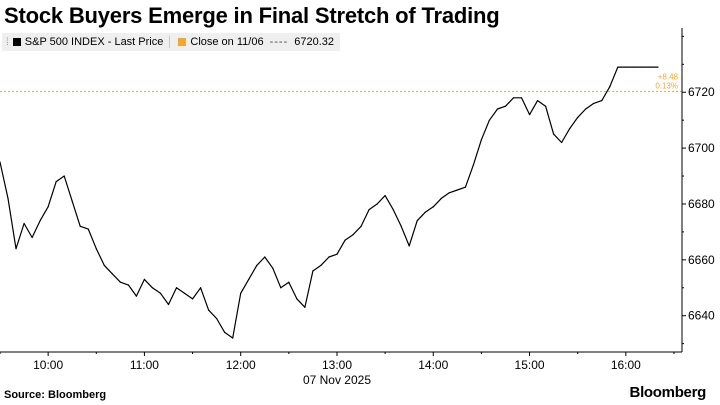 The height and width of the screenshot is (405, 720). Describe the element at coordinates (279, 42) in the screenshot. I see `legend-dash-line: ----` at that location.